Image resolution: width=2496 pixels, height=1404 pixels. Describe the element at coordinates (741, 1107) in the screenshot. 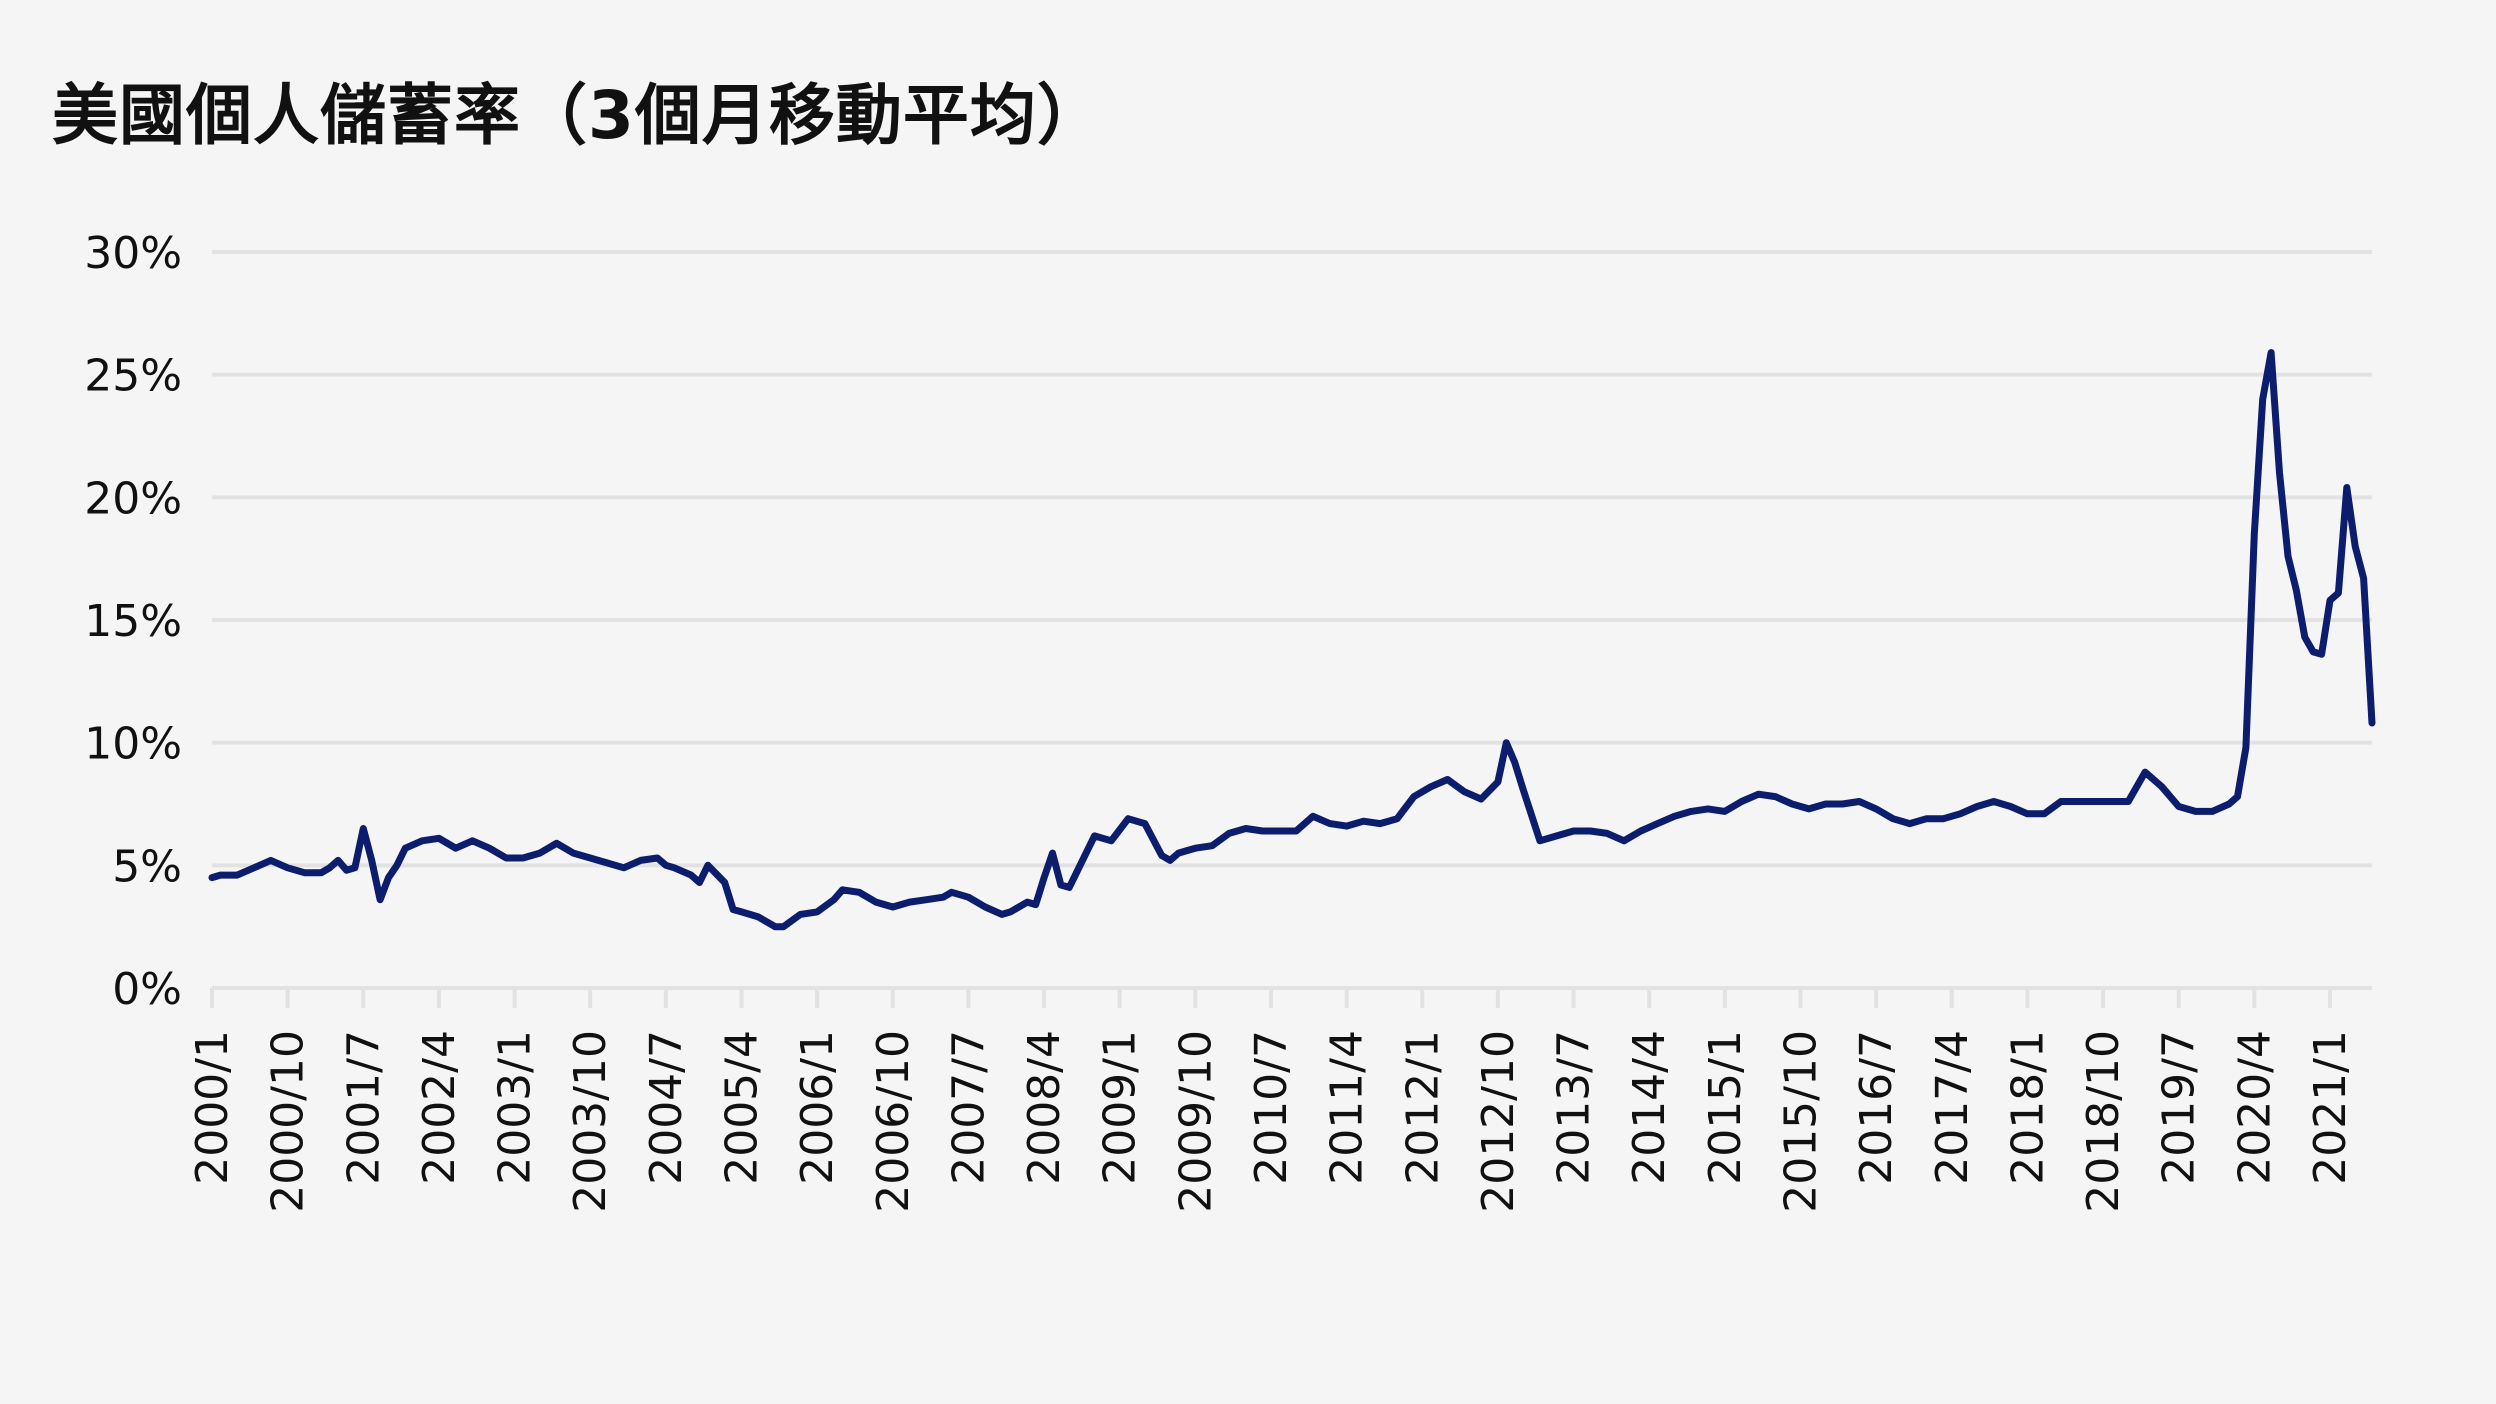

I see `x-tick-label: 2005/4` at that location.